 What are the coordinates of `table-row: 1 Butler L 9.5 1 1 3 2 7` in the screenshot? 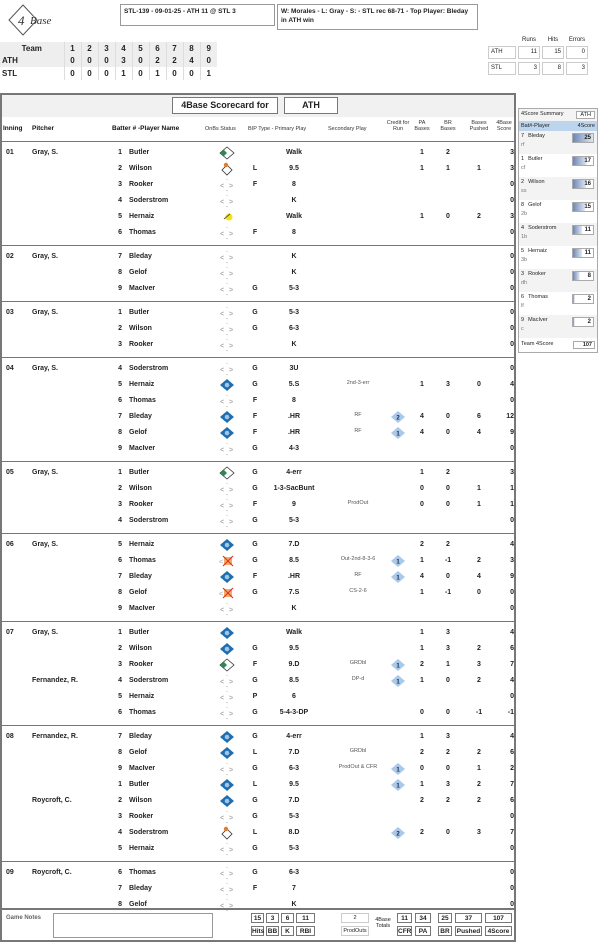 It's located at (258, 785).